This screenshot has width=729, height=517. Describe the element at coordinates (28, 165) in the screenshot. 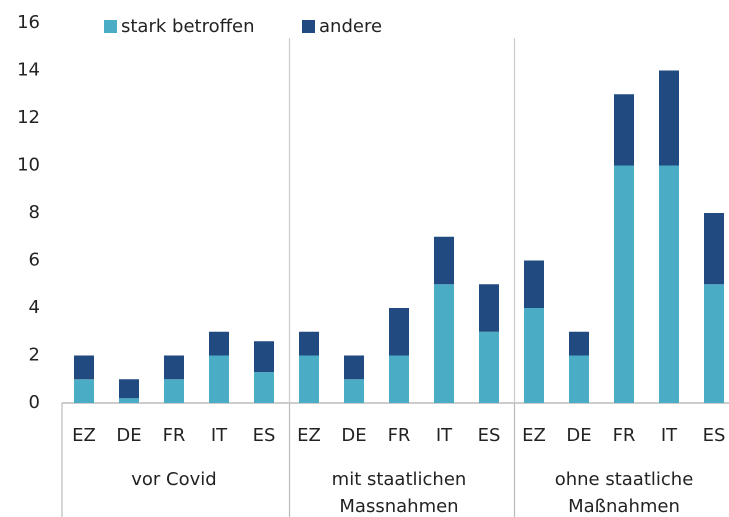

I see `y-tick-label: 10` at that location.